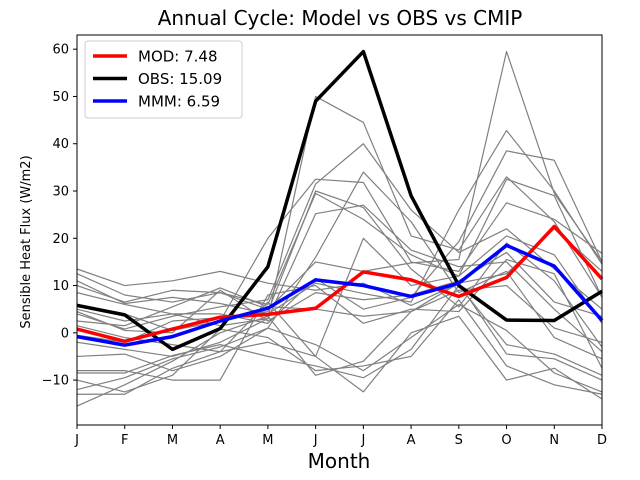 The image size is (640, 480). What do you see at coordinates (180, 79) in the screenshot?
I see `legend-label-obs: OBS: 15.09` at bounding box center [180, 79].